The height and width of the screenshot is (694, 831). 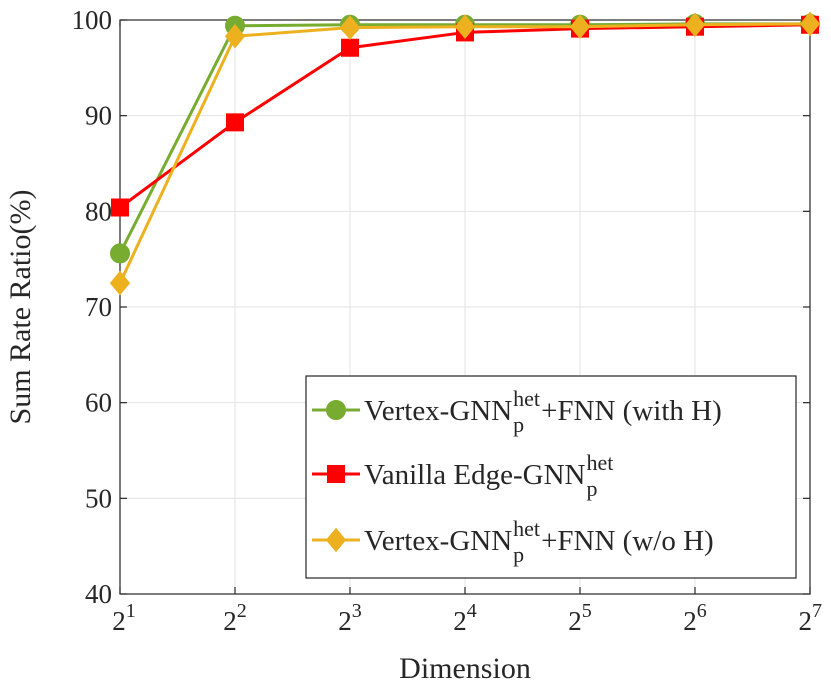 I want to click on x-axis-label: Dimension, so click(x=465, y=668).